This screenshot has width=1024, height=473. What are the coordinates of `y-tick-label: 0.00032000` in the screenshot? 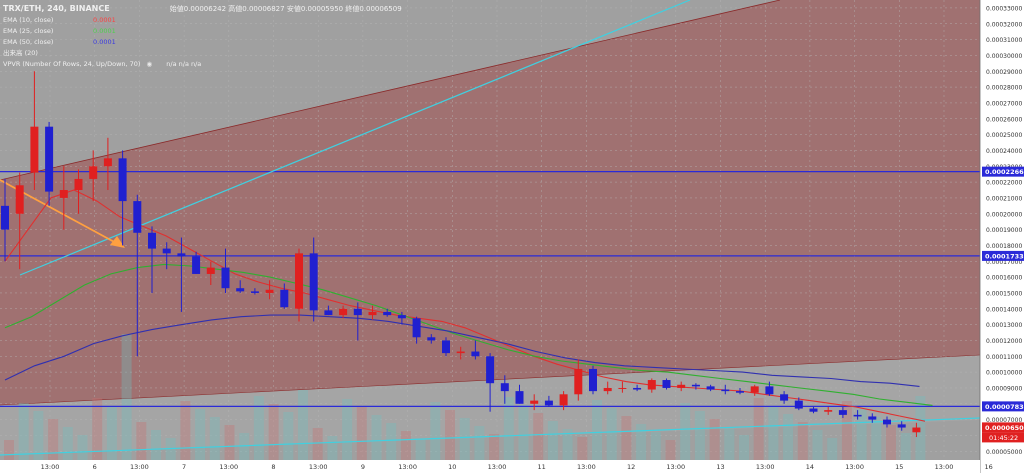 It's located at (1004, 24).